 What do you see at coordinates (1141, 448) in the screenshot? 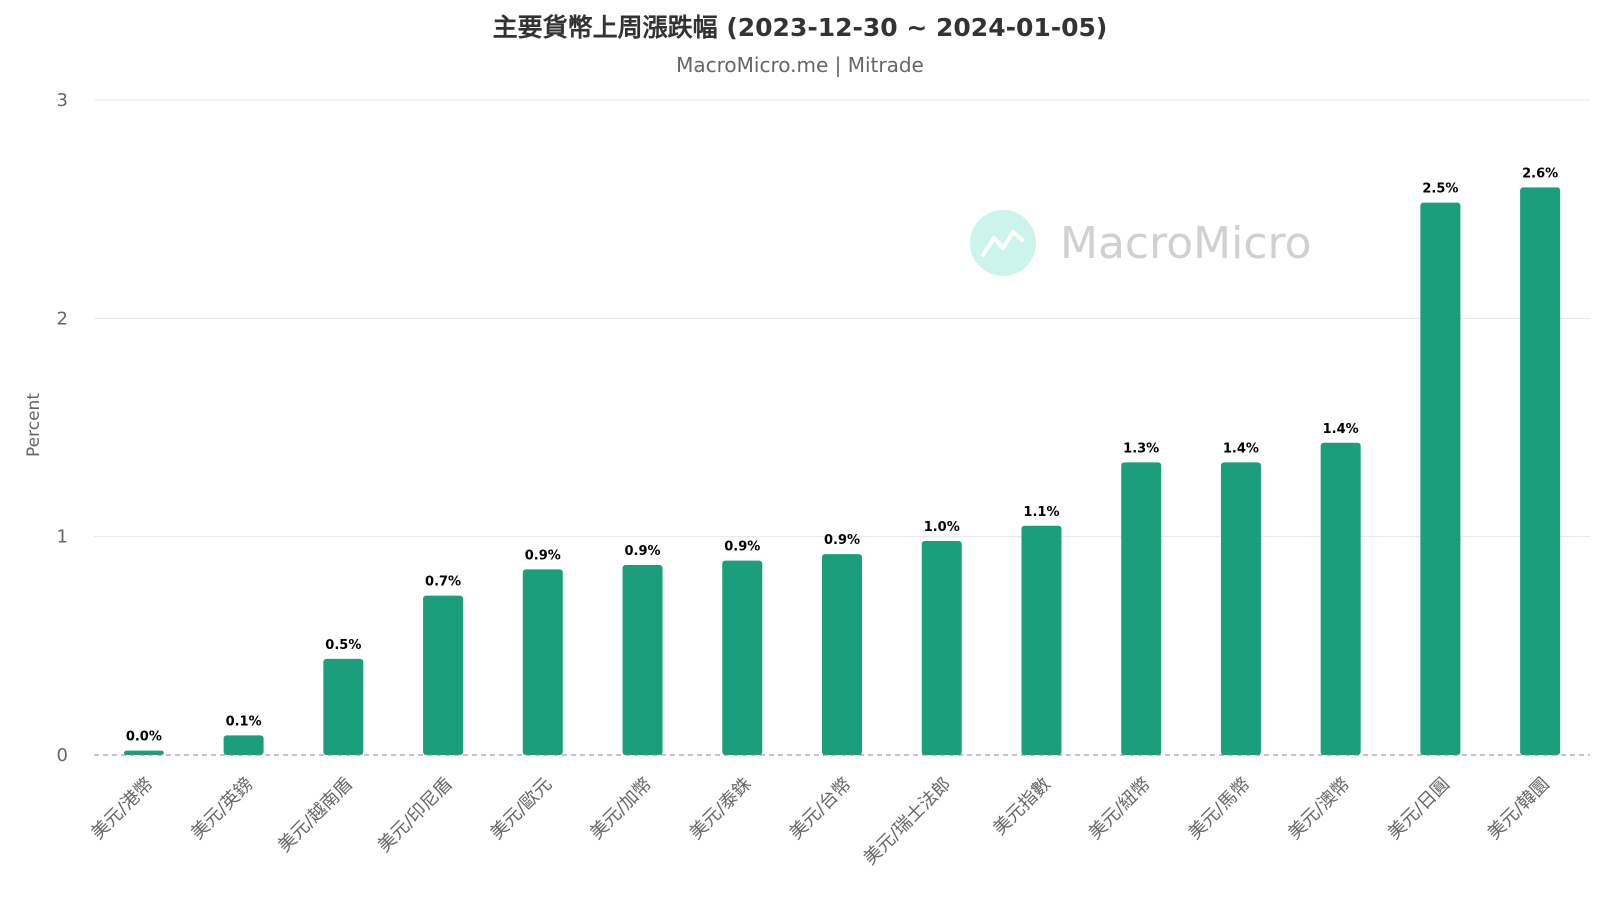
I see `data-label: 1.3%` at bounding box center [1141, 448].